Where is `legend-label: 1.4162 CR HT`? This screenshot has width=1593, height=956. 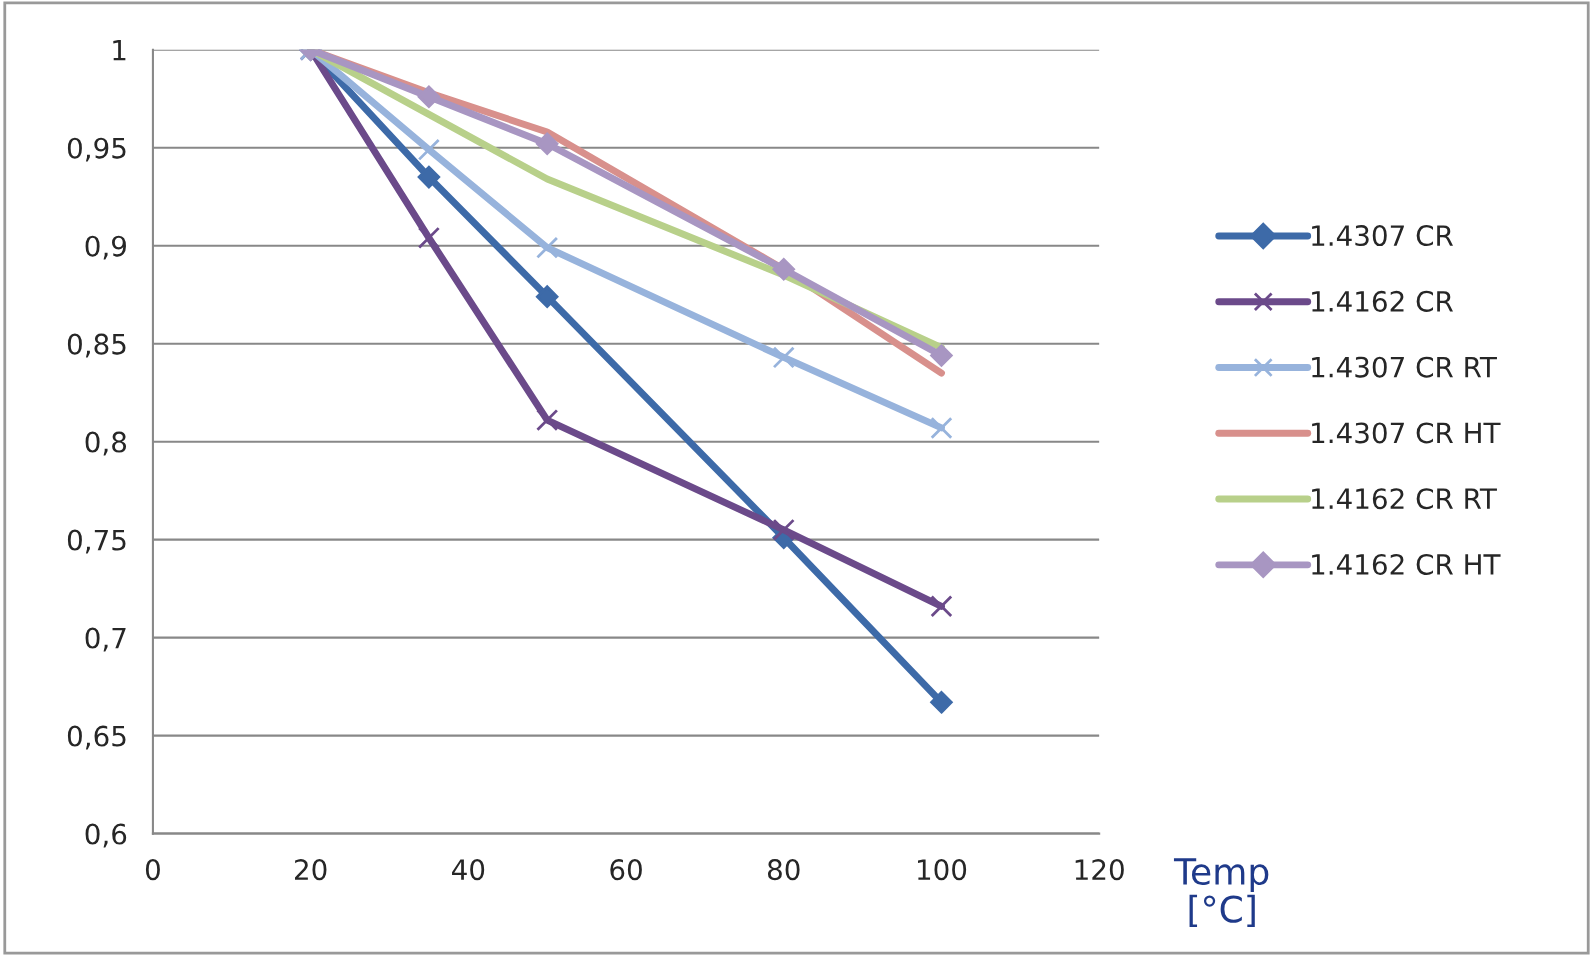 legend-label: 1.4162 CR HT is located at coordinates (1406, 564).